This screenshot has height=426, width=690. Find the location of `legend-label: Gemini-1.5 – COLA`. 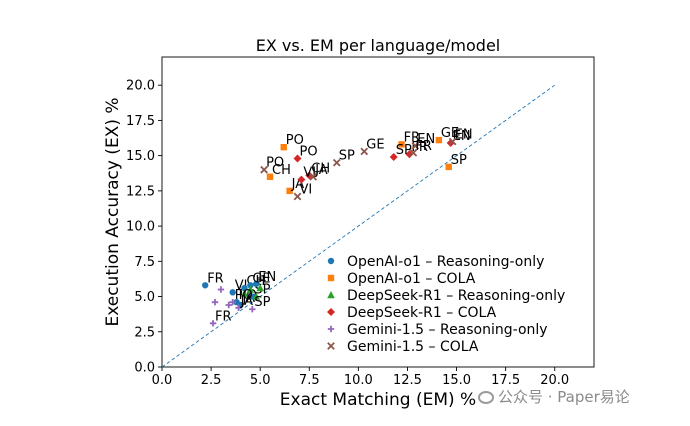

legend-label: Gemini-1.5 – COLA is located at coordinates (413, 347).